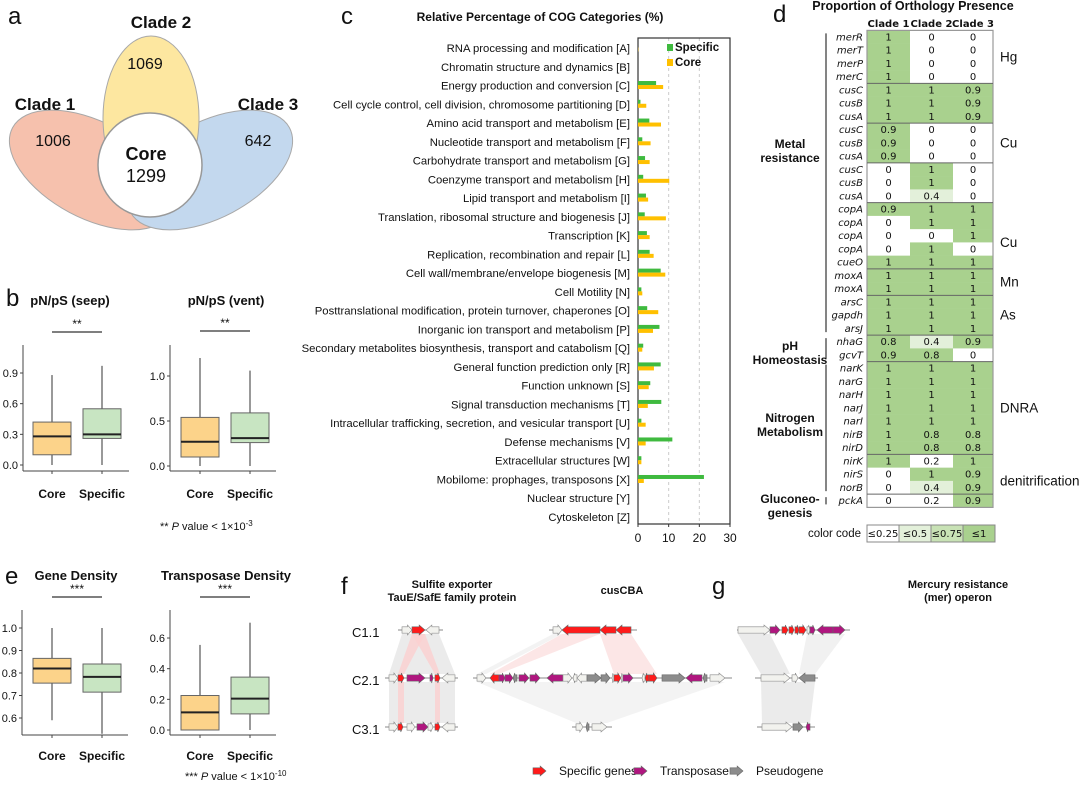 This screenshot has width=1080, height=787. I want to click on venn-clade1-label: Clade 1, so click(45, 104).